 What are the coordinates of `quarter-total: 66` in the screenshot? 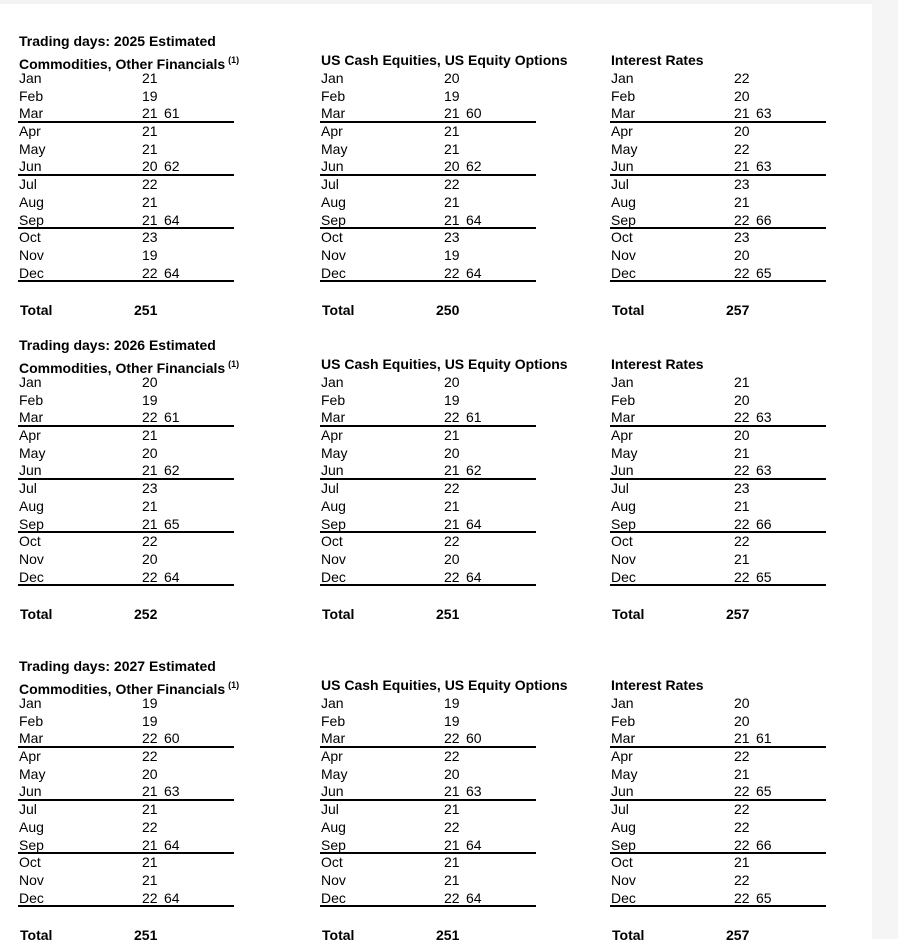 It's located at (764, 523).